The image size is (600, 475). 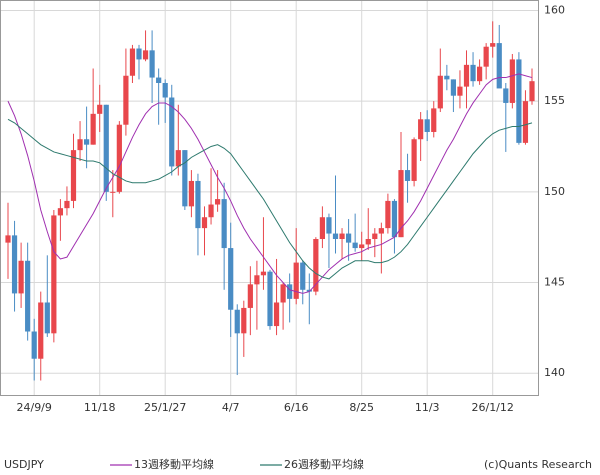 I want to click on x-tick-label: 6/16, so click(x=296, y=407).